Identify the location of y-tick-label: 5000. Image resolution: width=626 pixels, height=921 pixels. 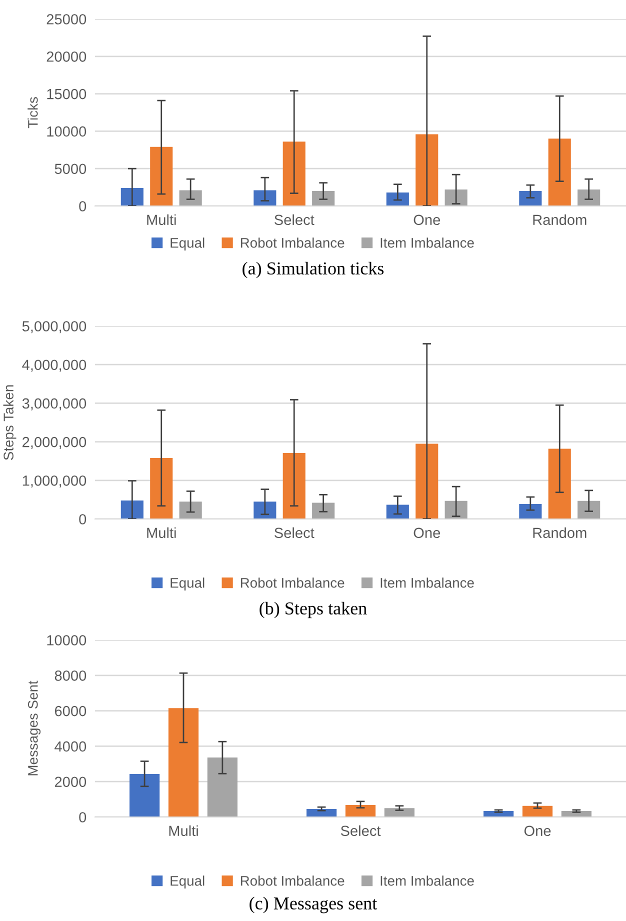
(70, 169).